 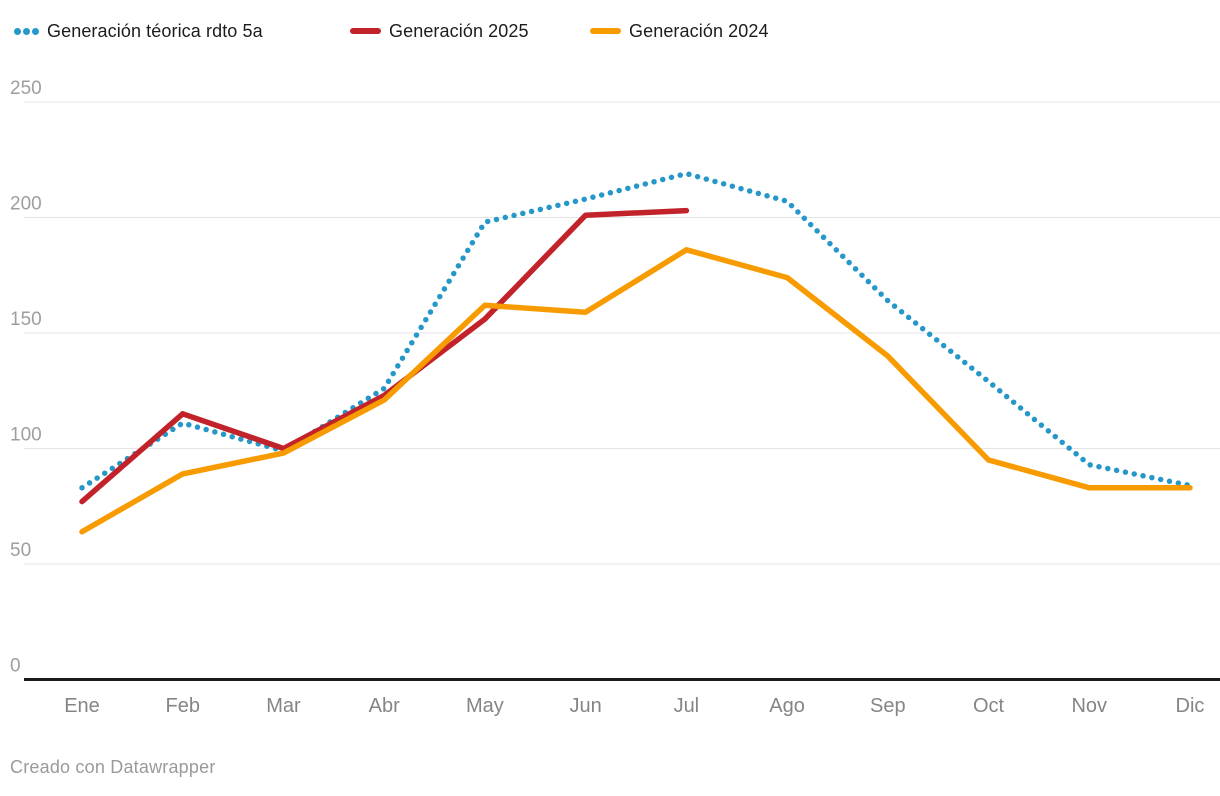 What do you see at coordinates (155, 30) in the screenshot?
I see `legend-label: Generación téorica rdto 5a` at bounding box center [155, 30].